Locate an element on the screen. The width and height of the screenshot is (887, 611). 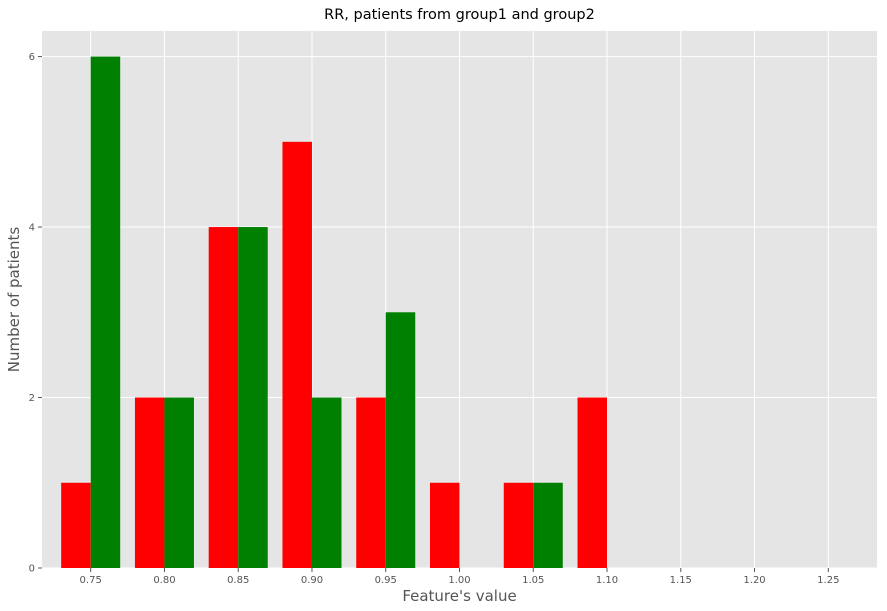
y-tick-label: 0 is located at coordinates (32, 569).